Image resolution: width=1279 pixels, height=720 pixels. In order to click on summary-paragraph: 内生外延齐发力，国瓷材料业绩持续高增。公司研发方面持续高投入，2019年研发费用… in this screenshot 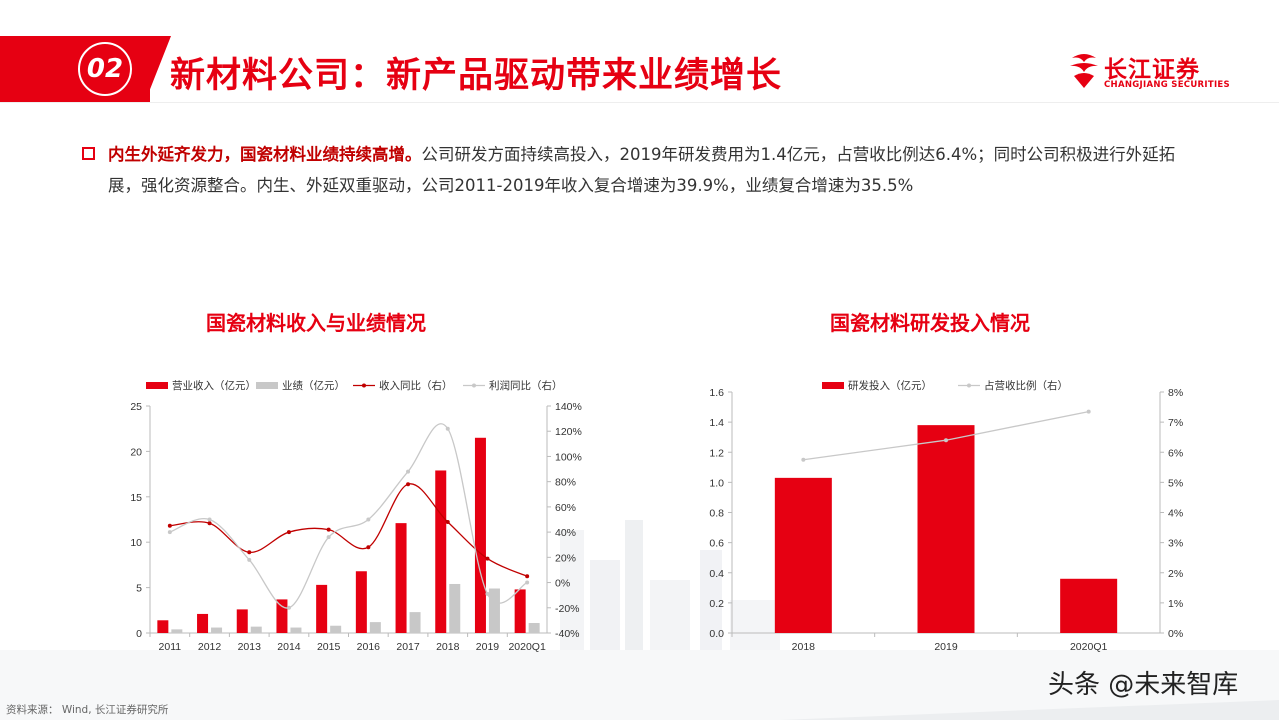, I will do `click(648, 170)`.